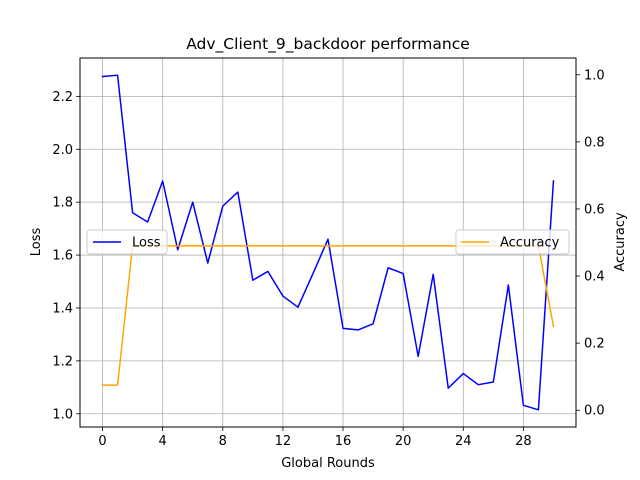  I want to click on right-tick-label: 0.4, so click(594, 277).